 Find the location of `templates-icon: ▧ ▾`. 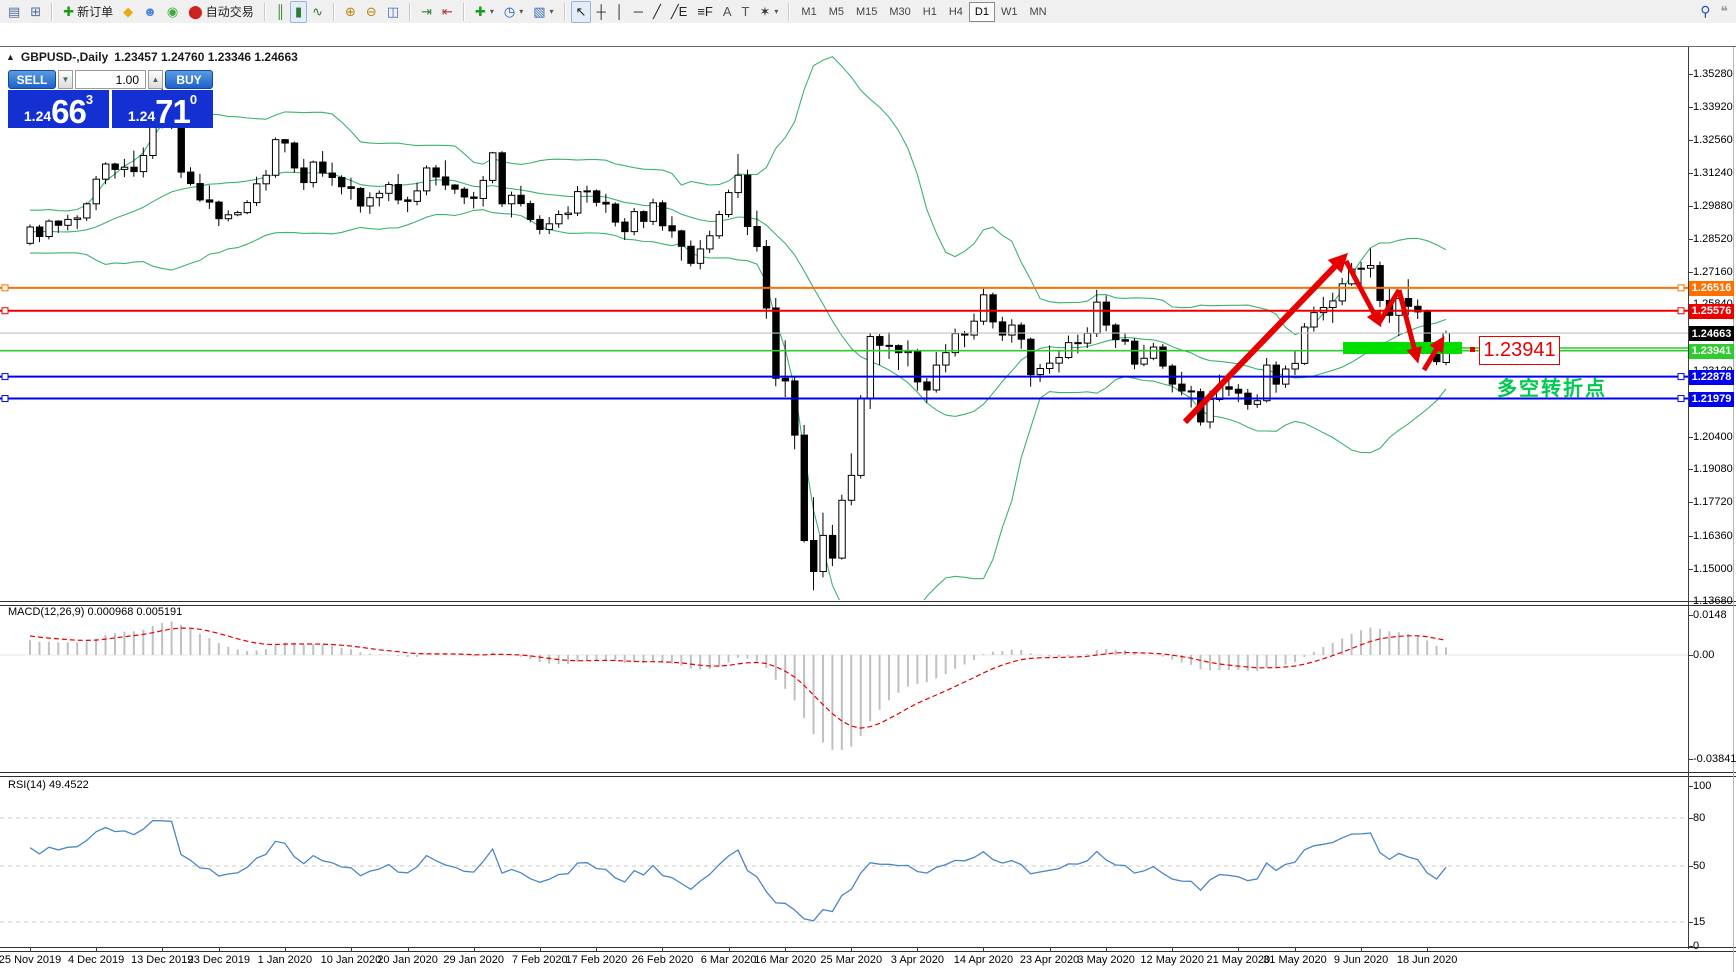

templates-icon: ▧ ▾ is located at coordinates (543, 12).